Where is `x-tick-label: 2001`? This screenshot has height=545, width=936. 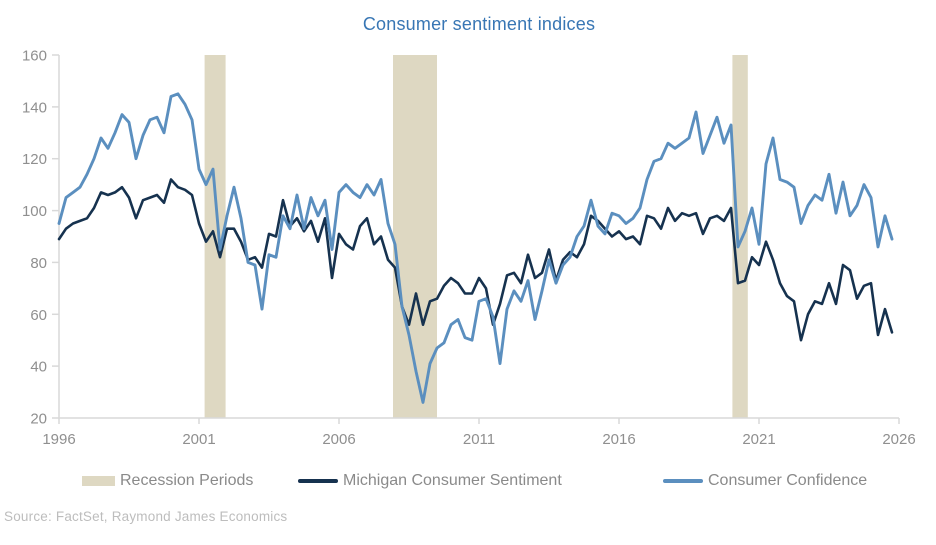
x-tick-label: 2001 is located at coordinates (198, 439).